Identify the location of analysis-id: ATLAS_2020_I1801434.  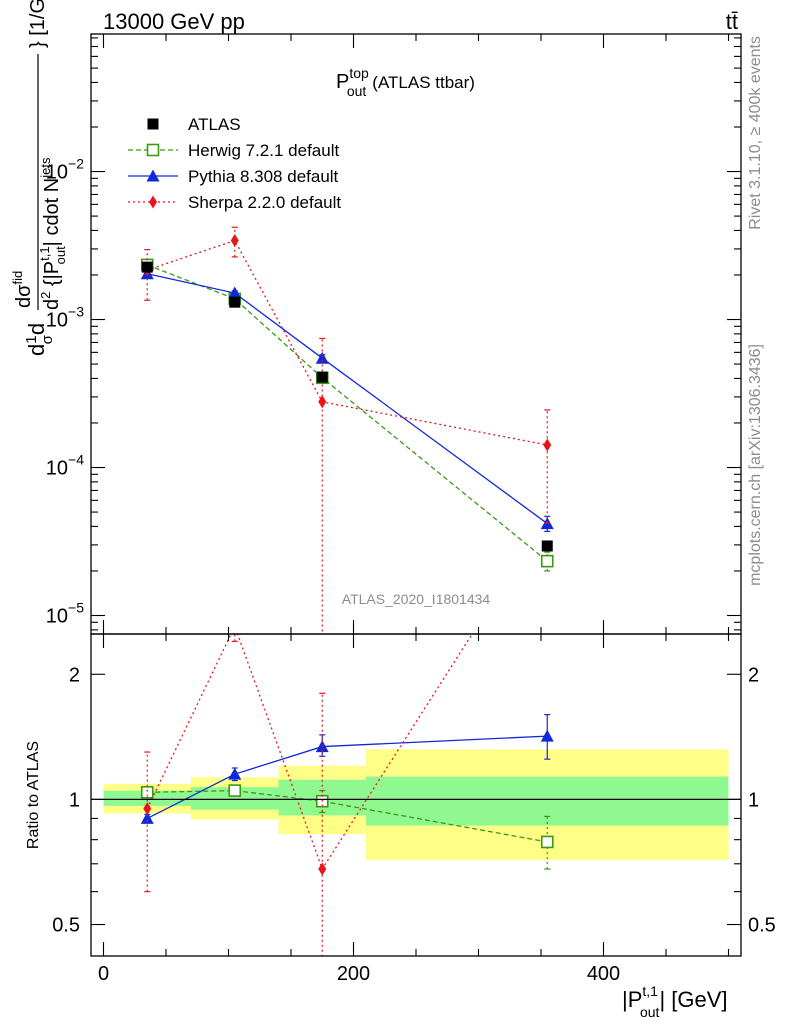
(416, 599).